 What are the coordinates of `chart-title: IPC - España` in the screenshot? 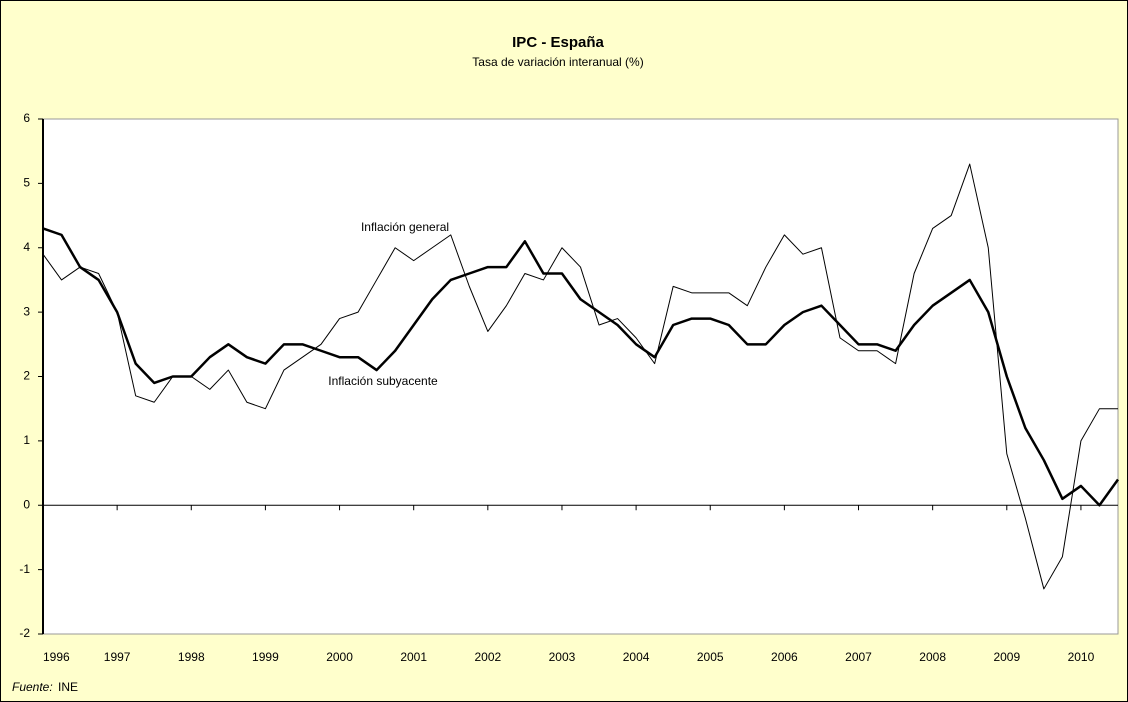 It's located at (558, 42).